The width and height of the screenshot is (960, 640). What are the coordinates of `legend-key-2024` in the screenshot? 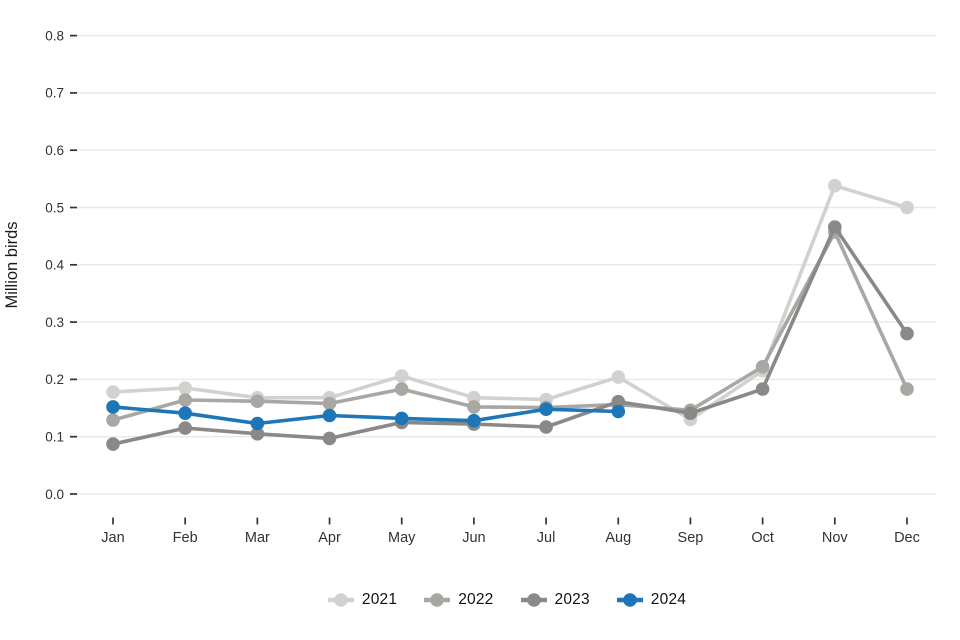 It's located at (629, 600).